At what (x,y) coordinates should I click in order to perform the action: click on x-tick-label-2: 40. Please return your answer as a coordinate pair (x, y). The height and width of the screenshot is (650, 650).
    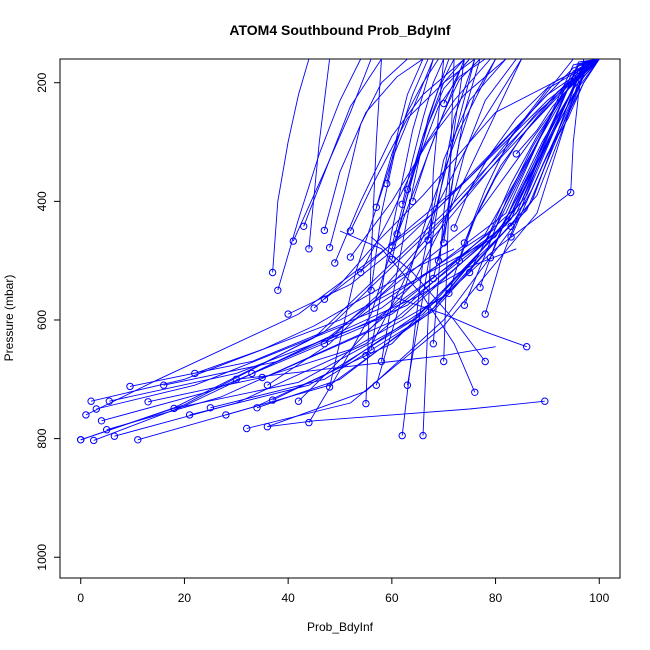
    Looking at the image, I should click on (288, 598).